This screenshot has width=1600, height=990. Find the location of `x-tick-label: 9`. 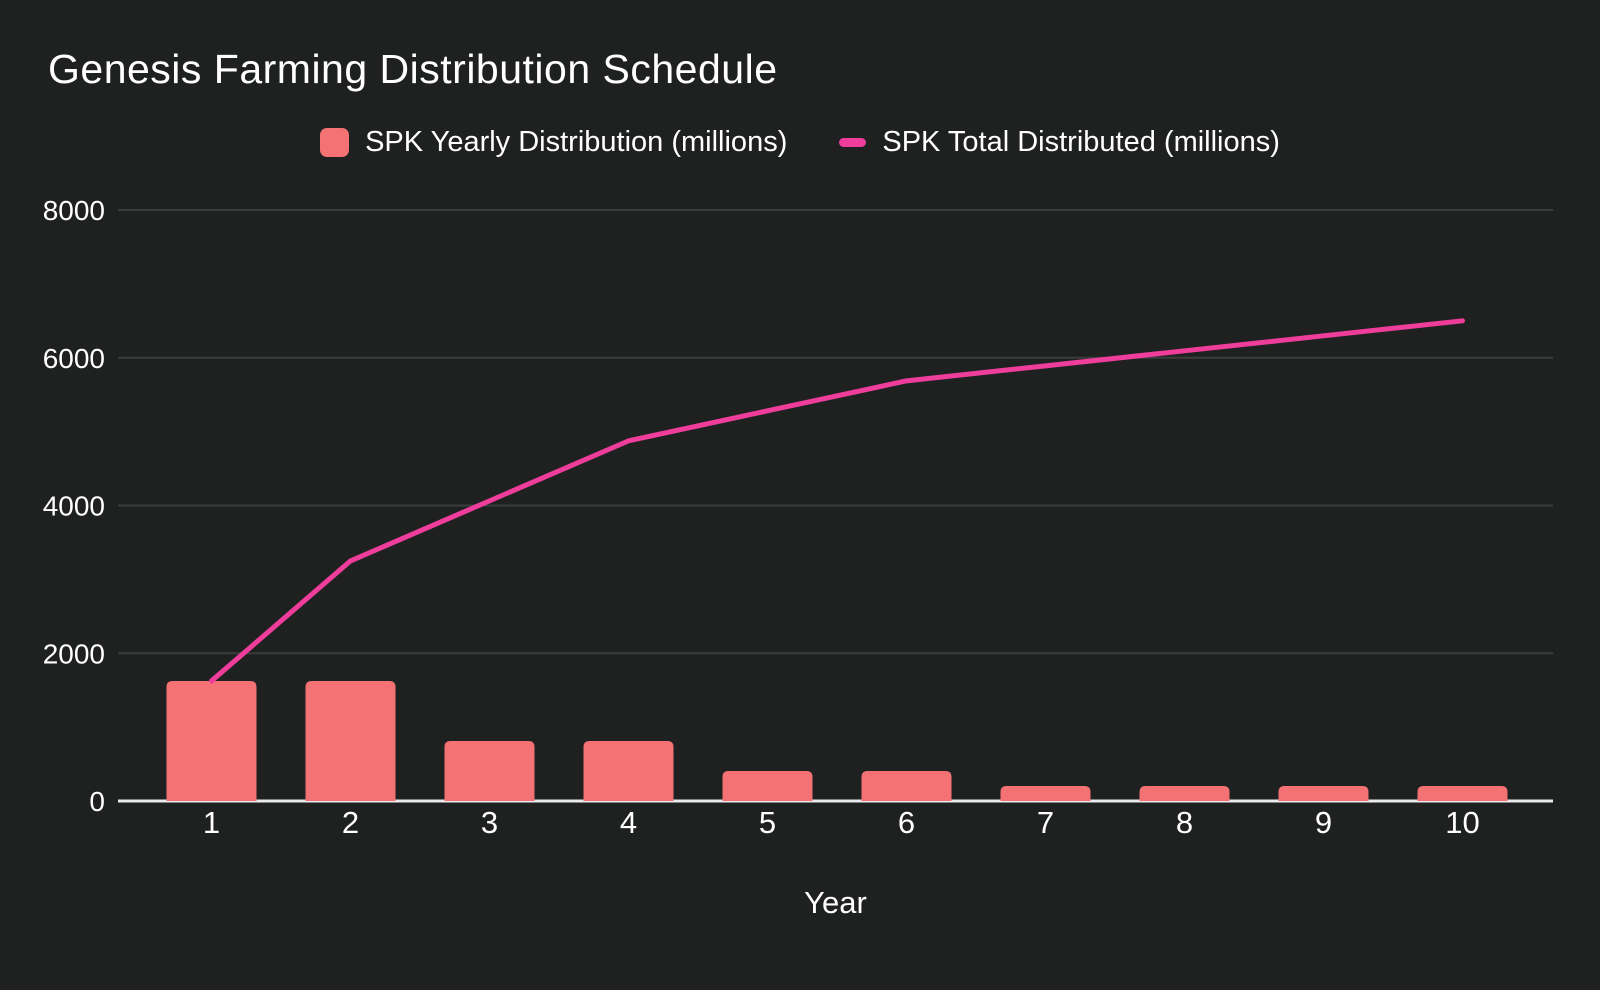

x-tick-label: 9 is located at coordinates (1323, 822).